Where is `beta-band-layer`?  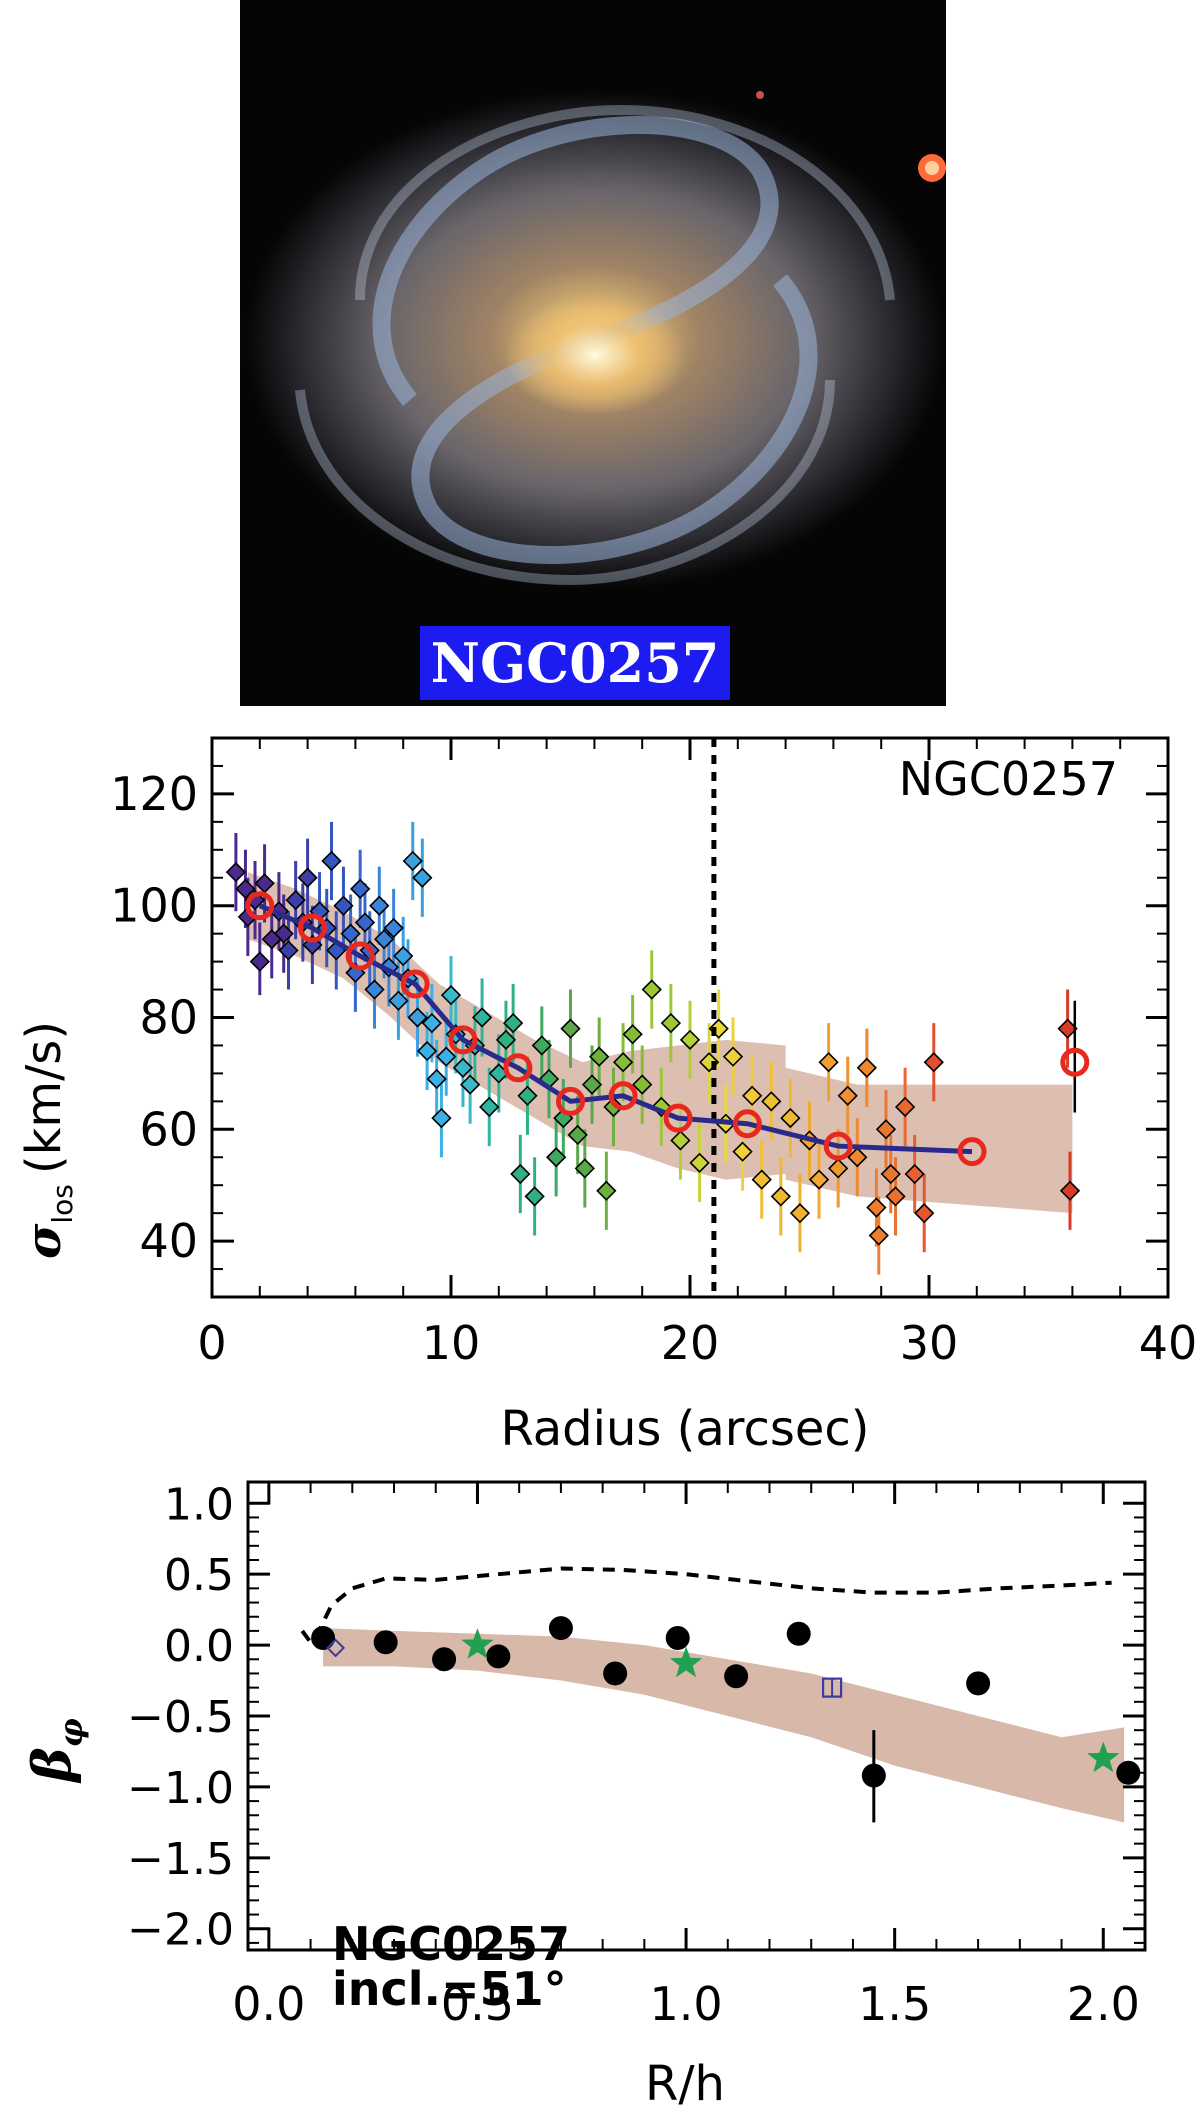 beta-band-layer is located at coordinates (724, 1725).